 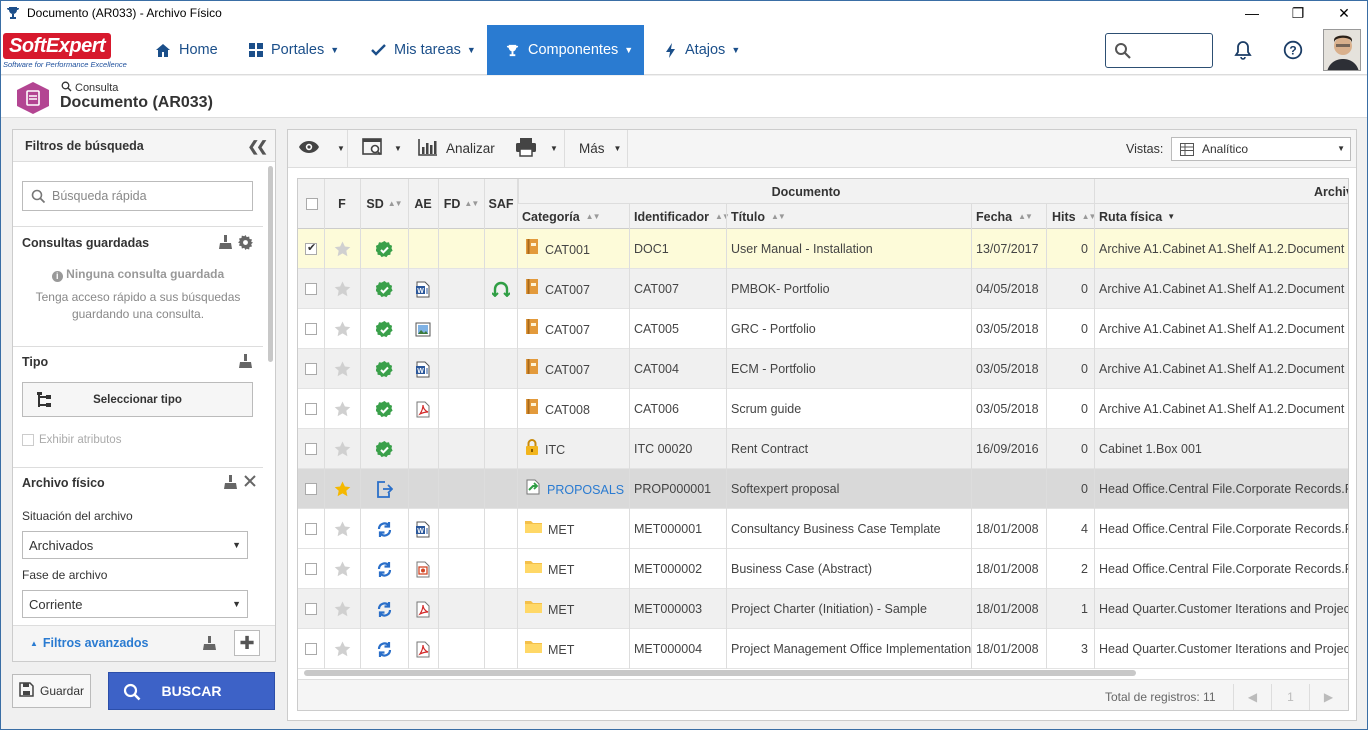 What do you see at coordinates (1328, 697) in the screenshot?
I see `next-page-button: ▶` at bounding box center [1328, 697].